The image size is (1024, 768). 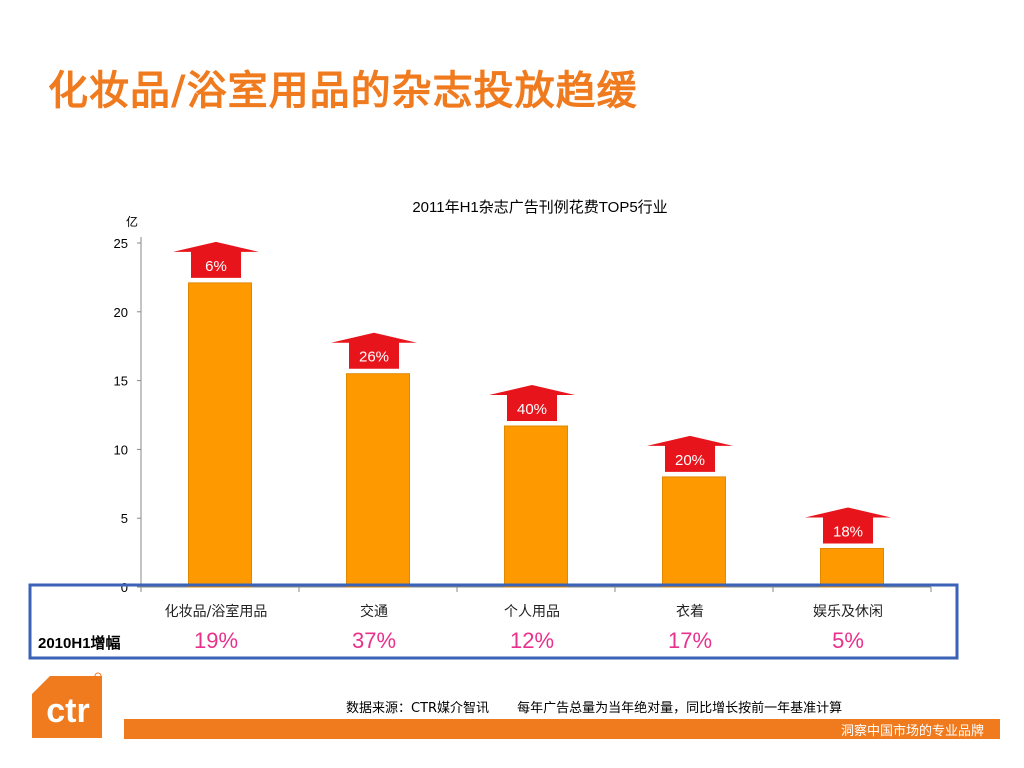 What do you see at coordinates (374, 640) in the screenshot?
I see `prev-growth-label: 37%` at bounding box center [374, 640].